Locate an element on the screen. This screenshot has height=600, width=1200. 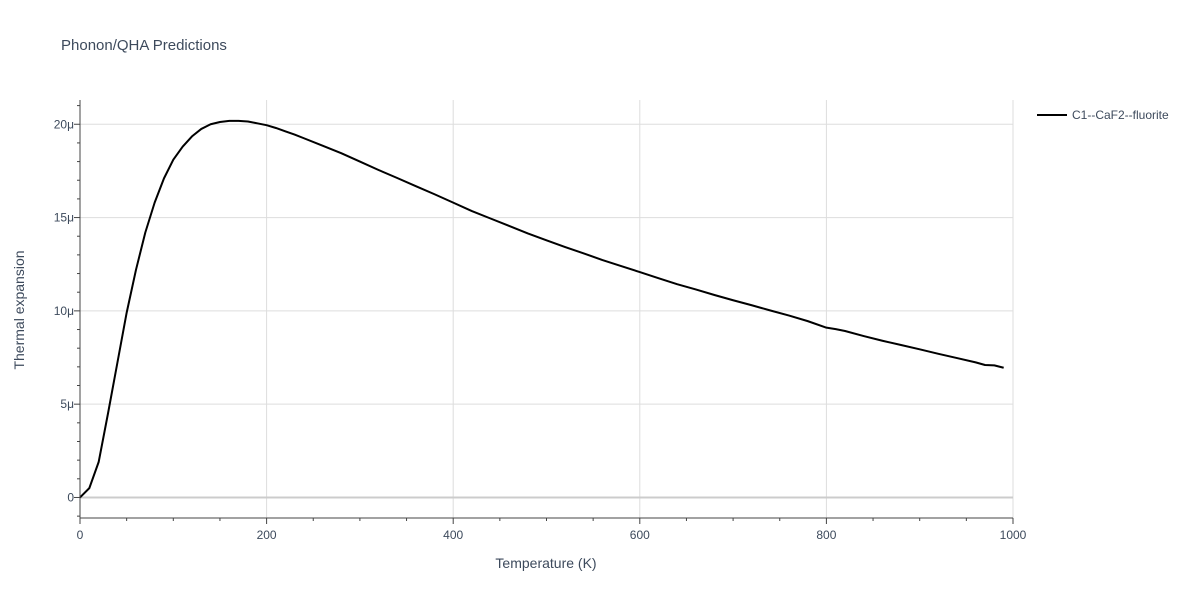
x-tick-label: 800 is located at coordinates (826, 535).